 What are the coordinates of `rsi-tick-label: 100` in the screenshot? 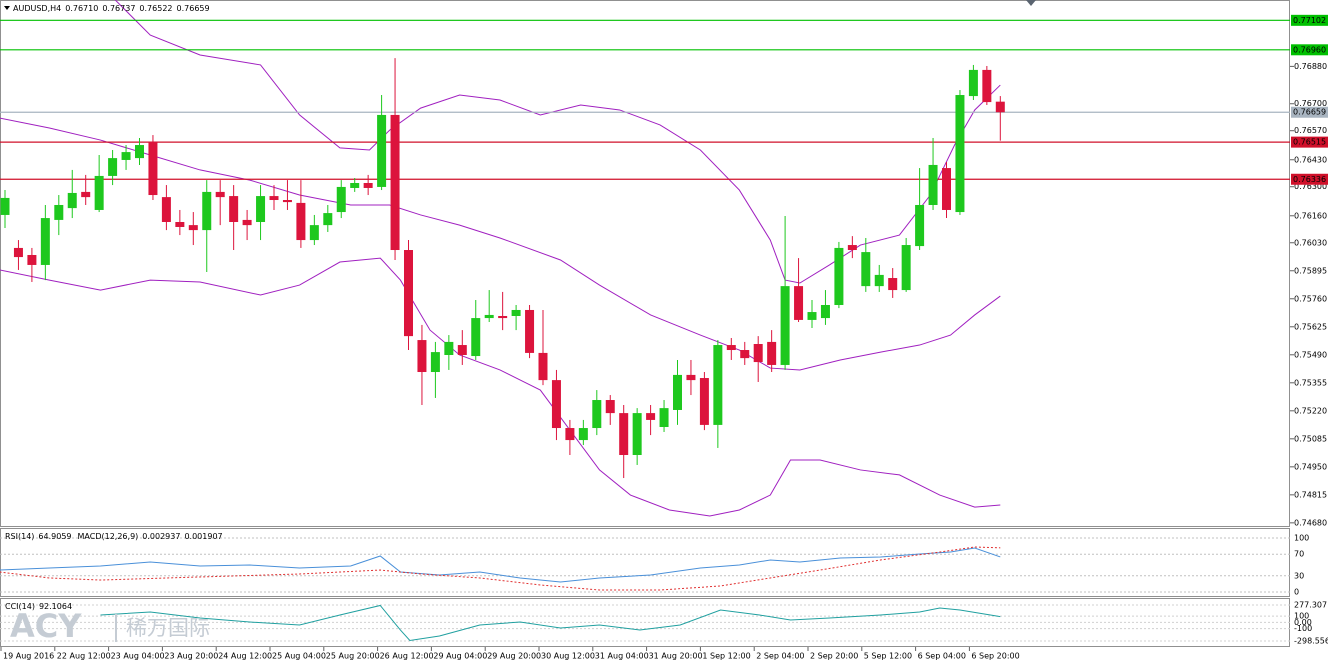 It's located at (1301, 538).